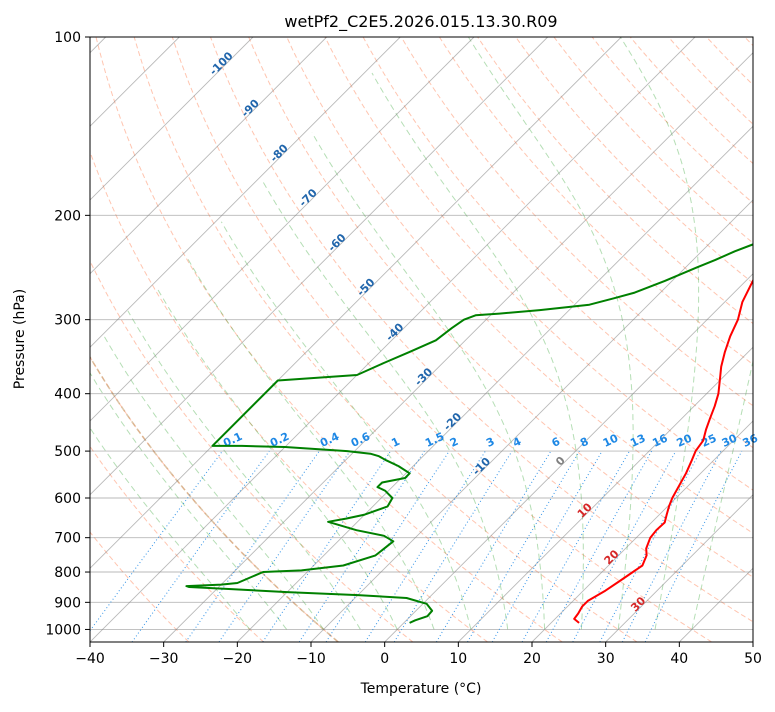 This screenshot has width=775, height=712. Describe the element at coordinates (238, 659) in the screenshot. I see `x-tick-label: −20` at that location.